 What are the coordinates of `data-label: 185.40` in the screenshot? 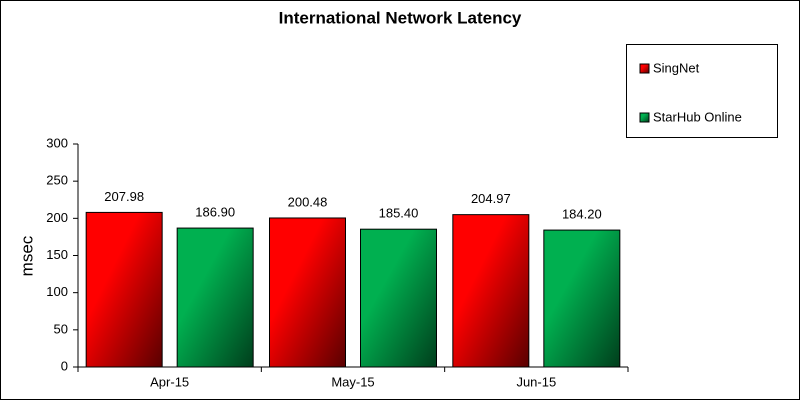 It's located at (399, 213).